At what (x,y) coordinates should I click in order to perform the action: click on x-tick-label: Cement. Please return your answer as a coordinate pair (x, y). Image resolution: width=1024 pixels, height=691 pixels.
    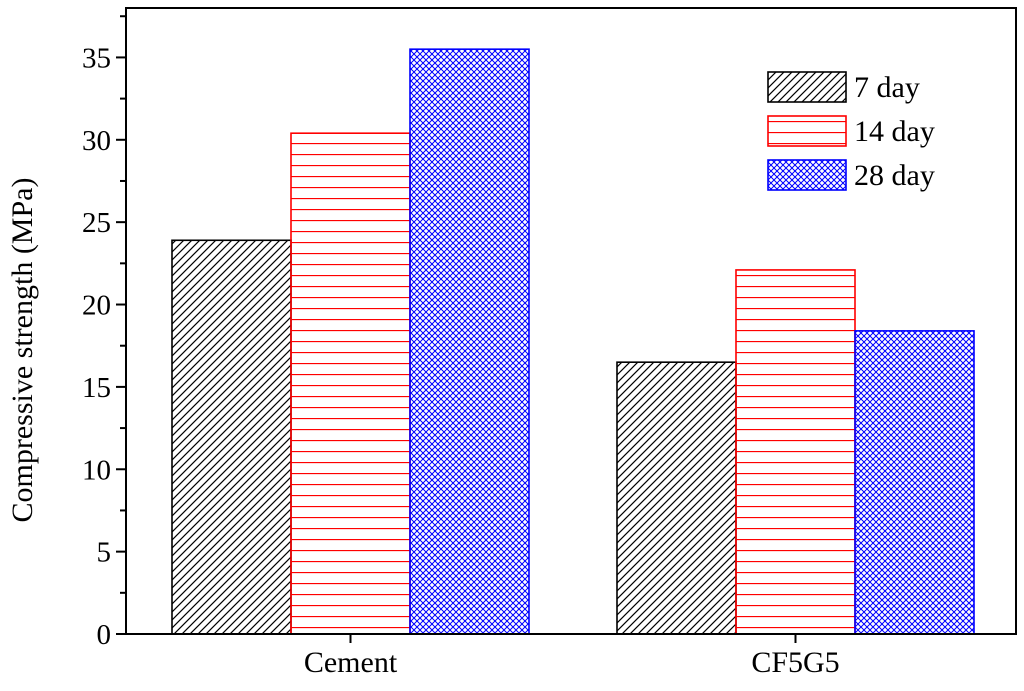
    Looking at the image, I should click on (351, 662).